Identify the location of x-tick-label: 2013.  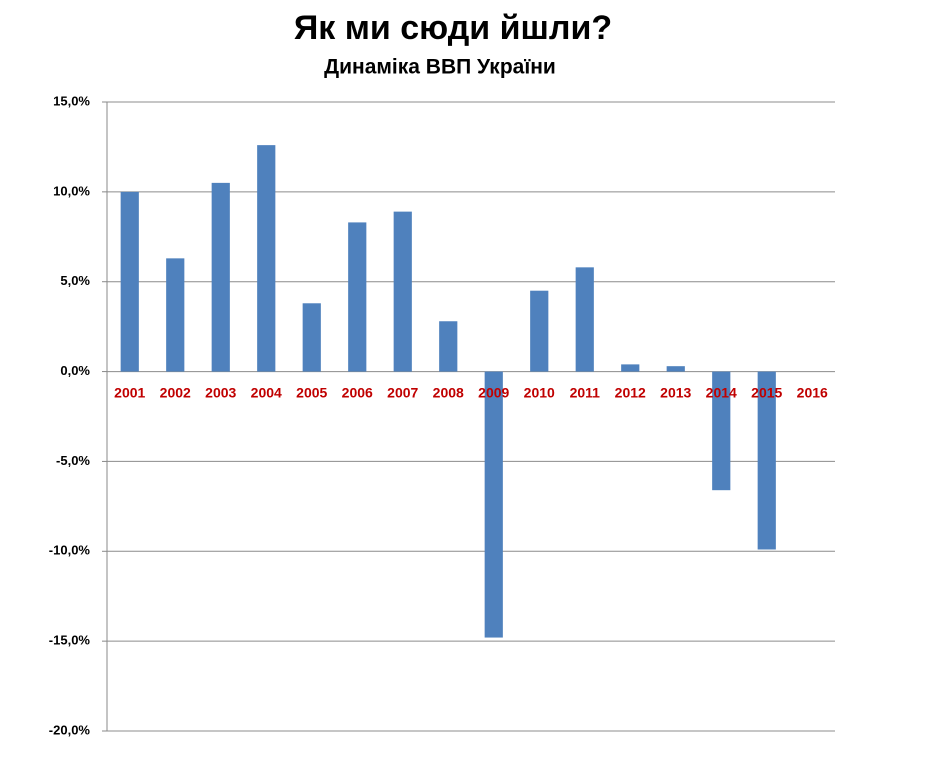
(675, 392).